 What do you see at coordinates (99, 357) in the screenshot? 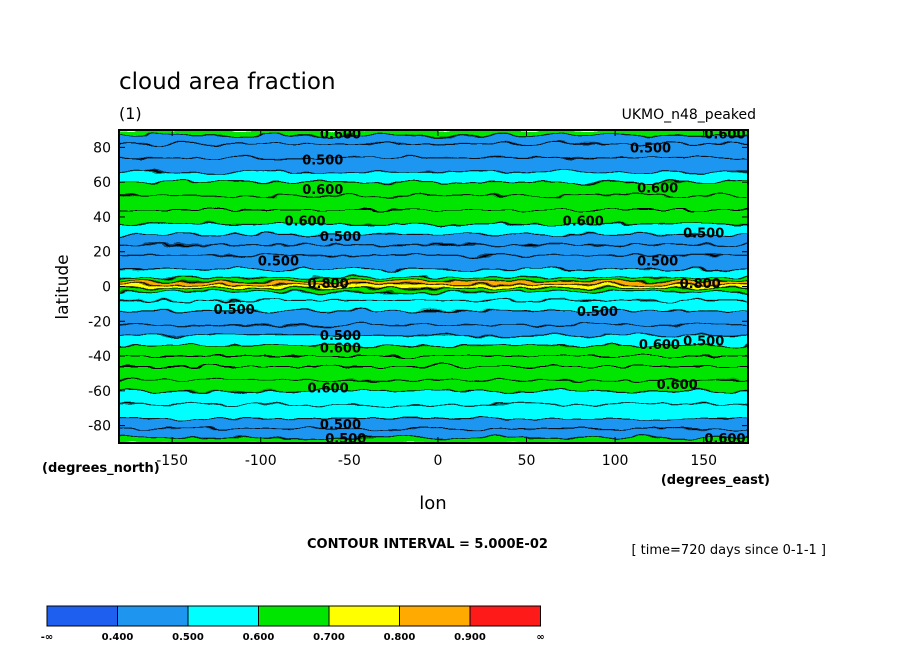
I see `y-tick-label: -40` at bounding box center [99, 357].